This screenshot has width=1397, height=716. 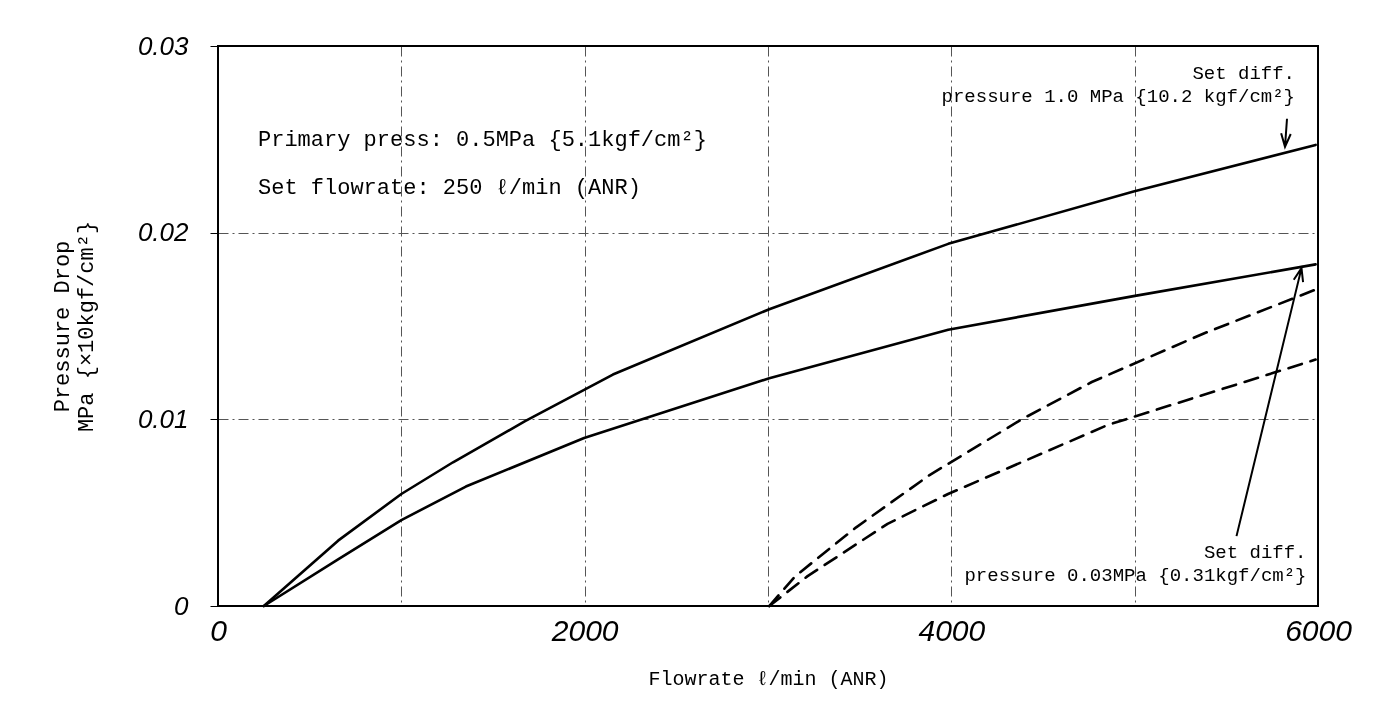 What do you see at coordinates (182, 605) in the screenshot?
I see `y-tick-label: 0` at bounding box center [182, 605].